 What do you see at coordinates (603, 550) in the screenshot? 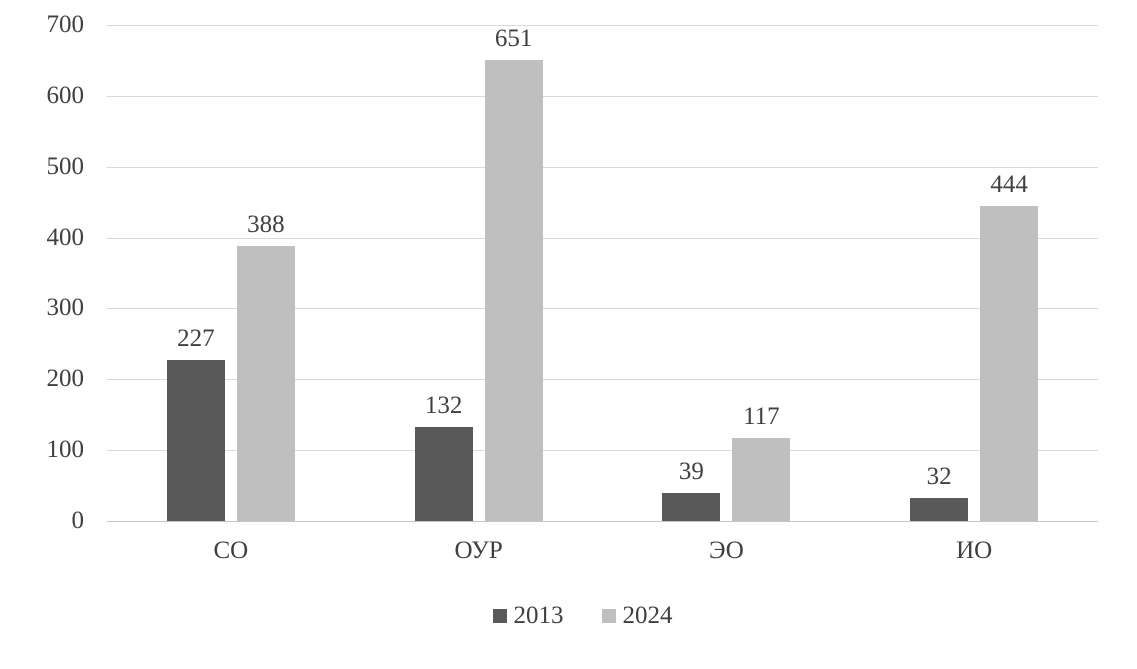
I see `x-axis: СО ОУР ЭО ИО` at bounding box center [603, 550].